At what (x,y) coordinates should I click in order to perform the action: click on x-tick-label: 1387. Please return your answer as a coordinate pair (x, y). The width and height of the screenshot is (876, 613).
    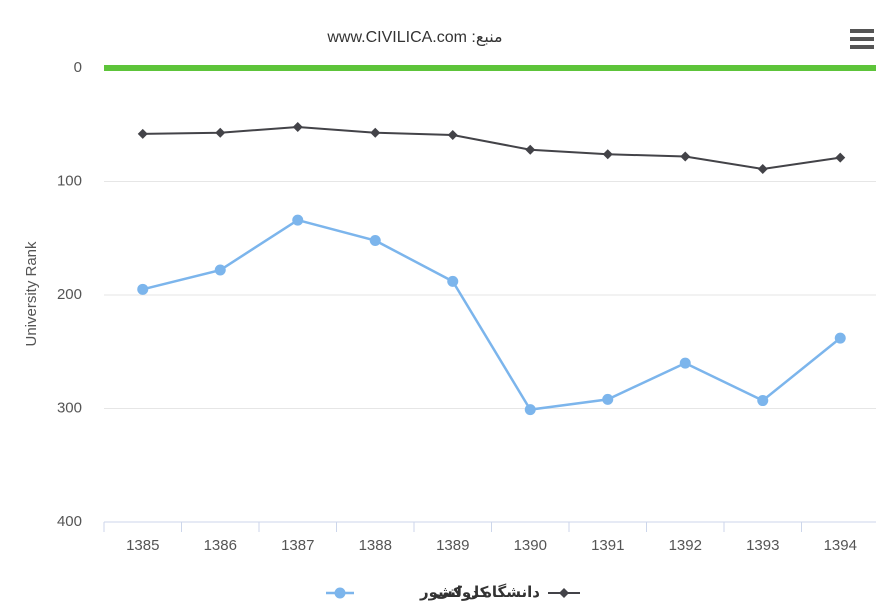
    Looking at the image, I should click on (297, 545).